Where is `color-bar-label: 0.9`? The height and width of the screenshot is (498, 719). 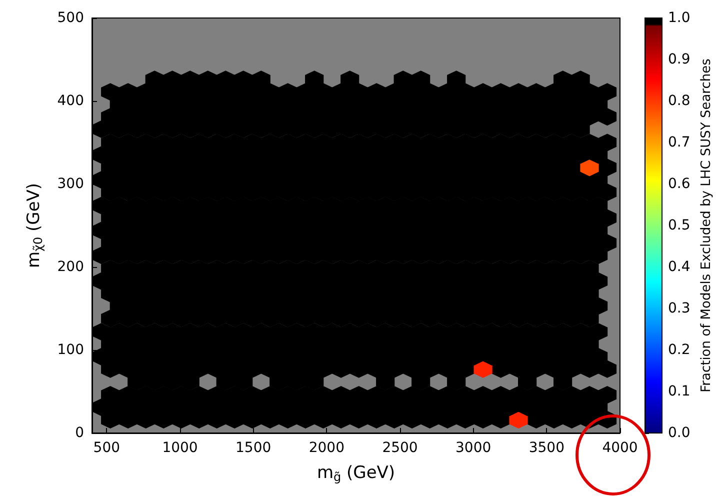
color-bar-label: 0.9 is located at coordinates (679, 60).